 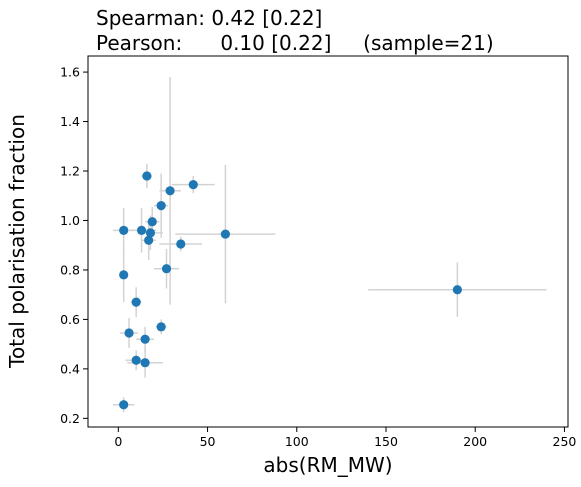 I want to click on x-tick-label-5: 250, so click(x=565, y=441).